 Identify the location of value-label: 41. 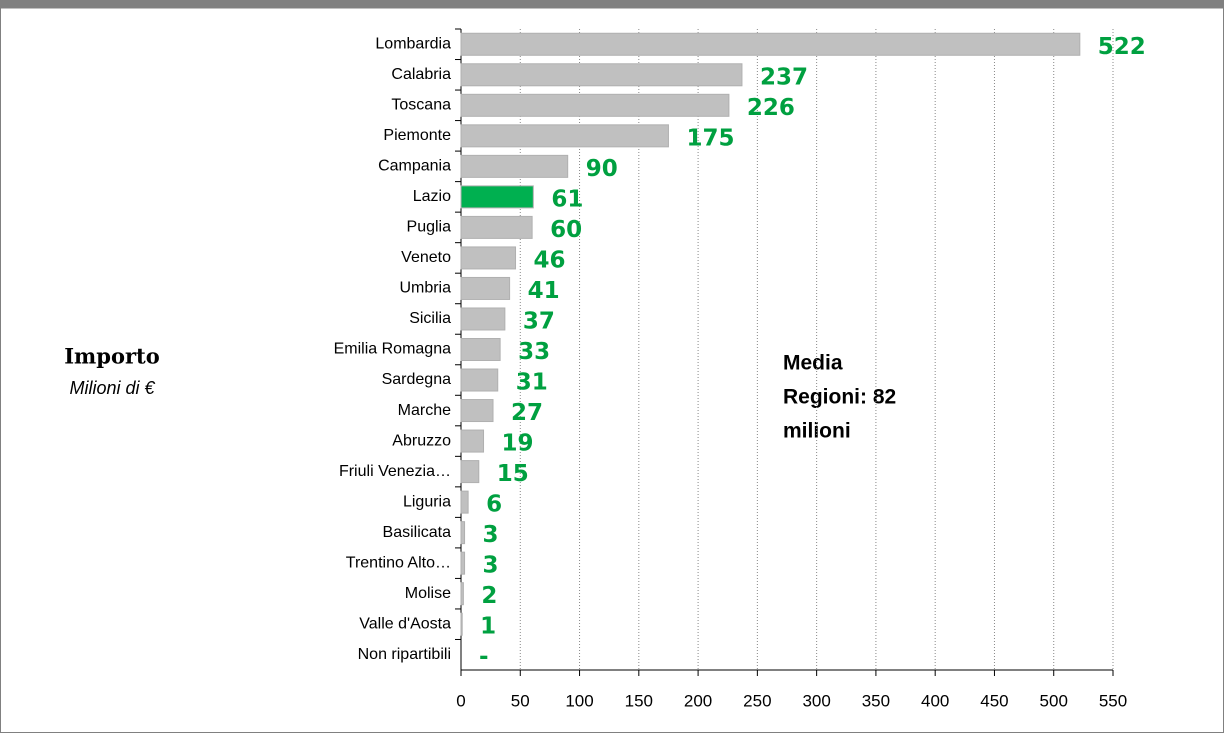
(544, 291).